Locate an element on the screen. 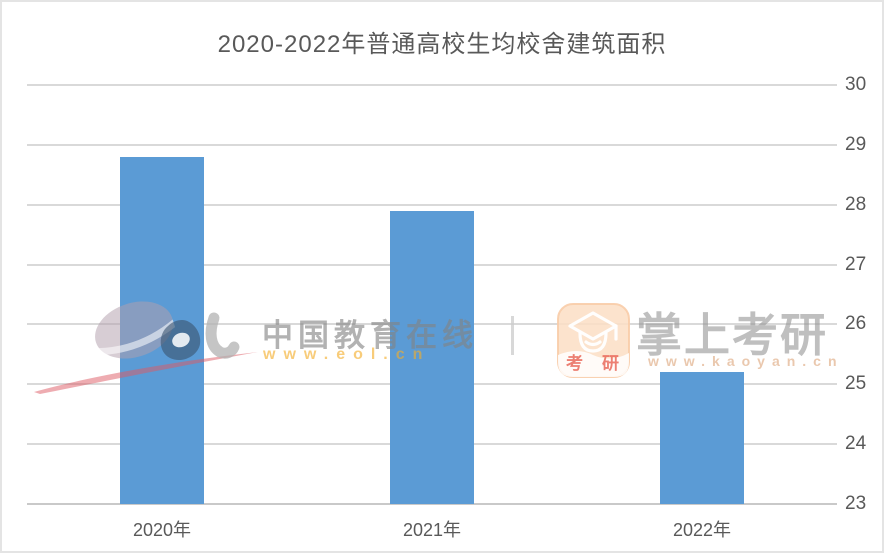 This screenshot has height=553, width=884. x-tick-label-2020年: 2020年 is located at coordinates (162, 530).